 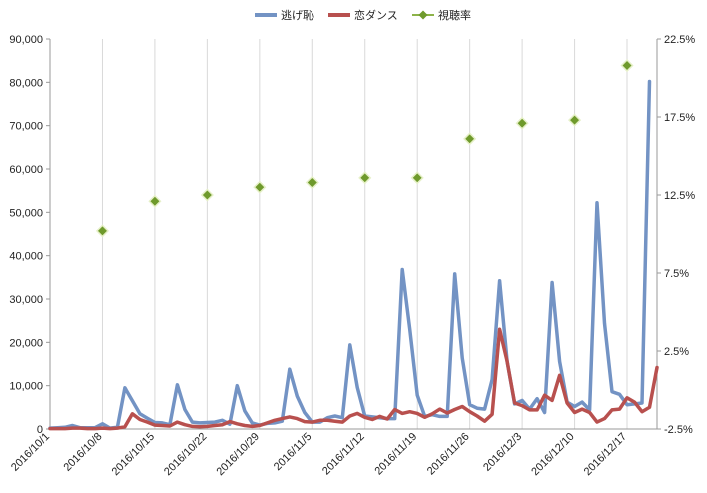 What do you see at coordinates (26, 40) in the screenshot?
I see `left-tick-label: 90,000` at bounding box center [26, 40].